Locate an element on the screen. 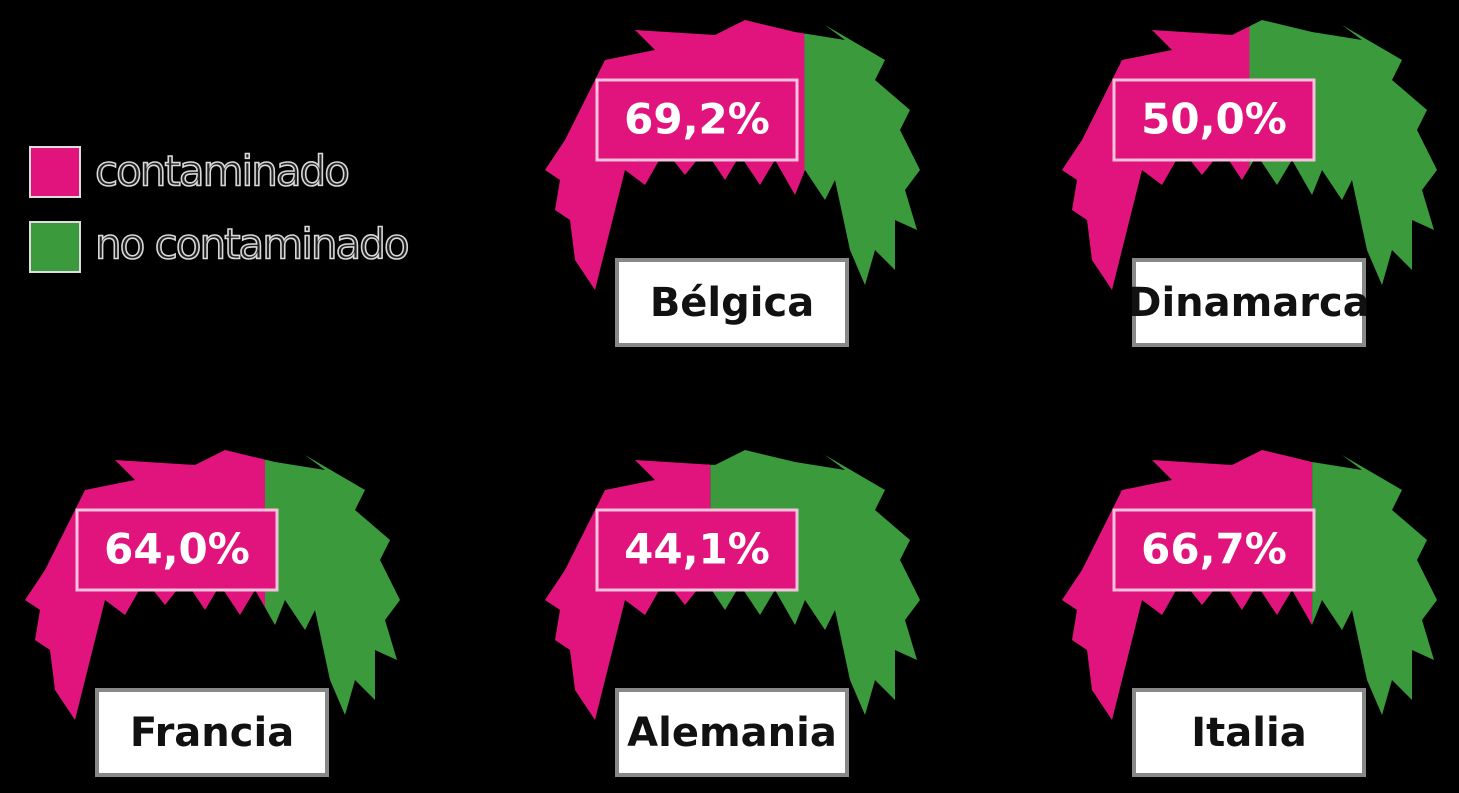  value-label: 66,7% is located at coordinates (1214, 549).